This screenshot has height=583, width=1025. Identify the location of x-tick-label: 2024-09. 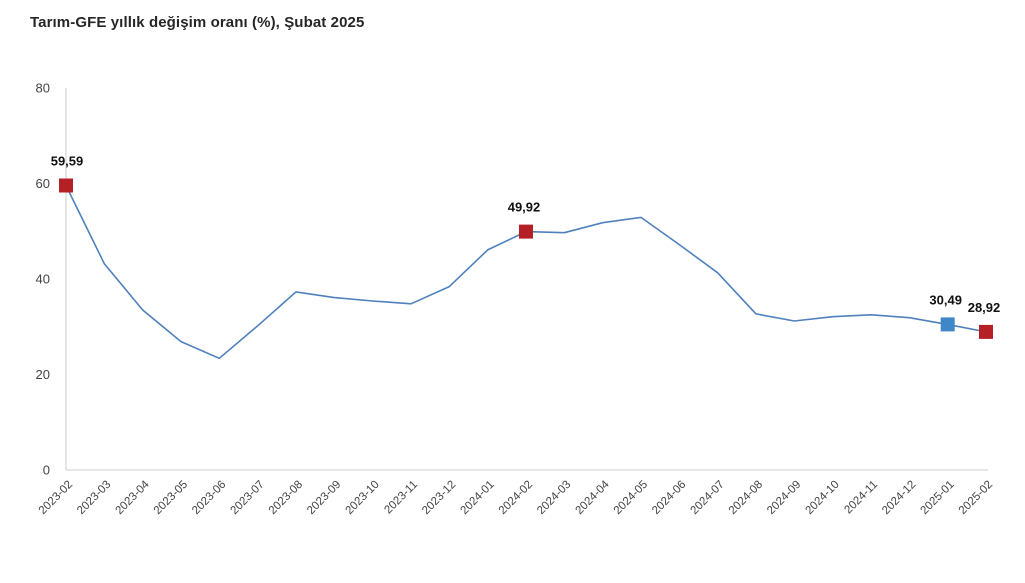
(784, 498).